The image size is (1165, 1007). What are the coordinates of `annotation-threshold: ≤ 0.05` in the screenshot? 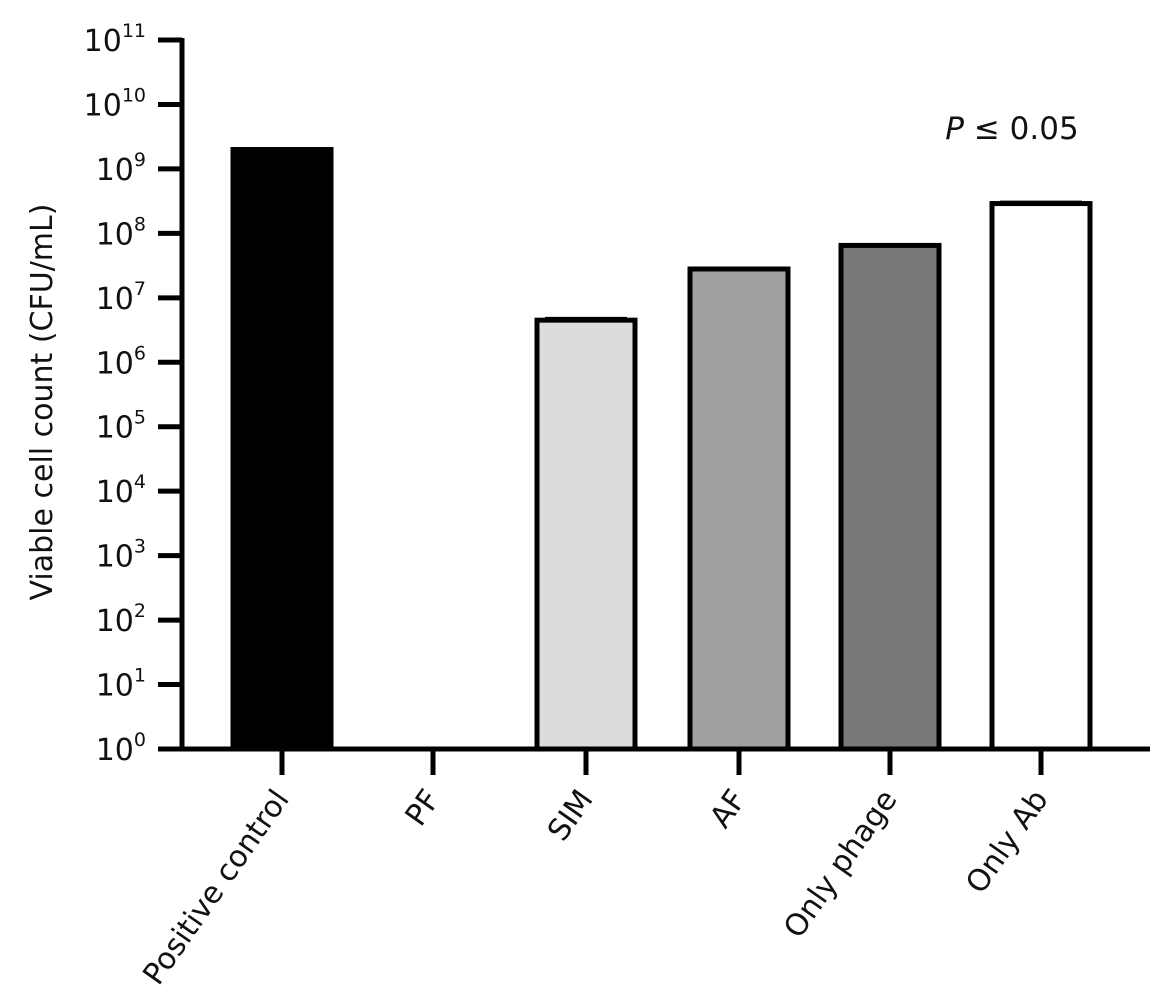 It's located at (1021, 129).